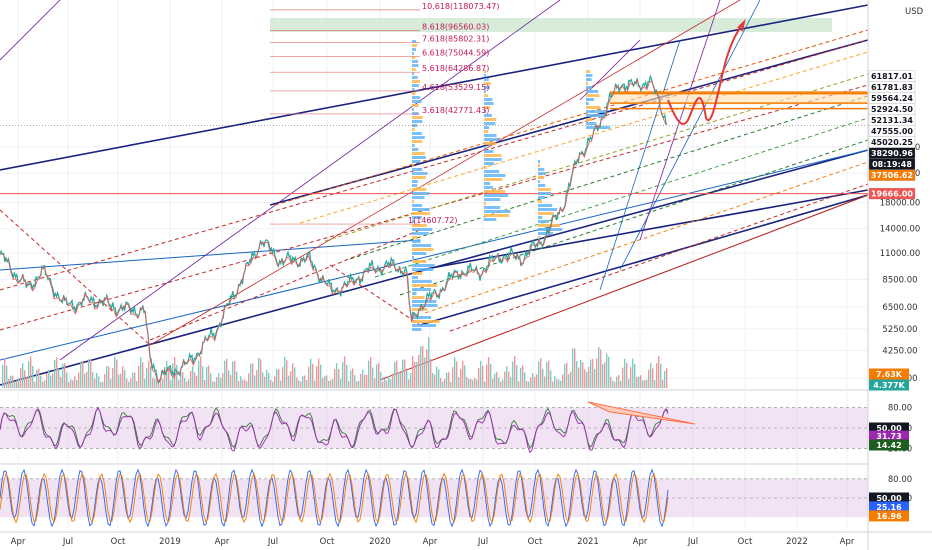 The height and width of the screenshot is (550, 932). What do you see at coordinates (892, 87) in the screenshot?
I see `price-tag-label: 61781.83` at bounding box center [892, 87].